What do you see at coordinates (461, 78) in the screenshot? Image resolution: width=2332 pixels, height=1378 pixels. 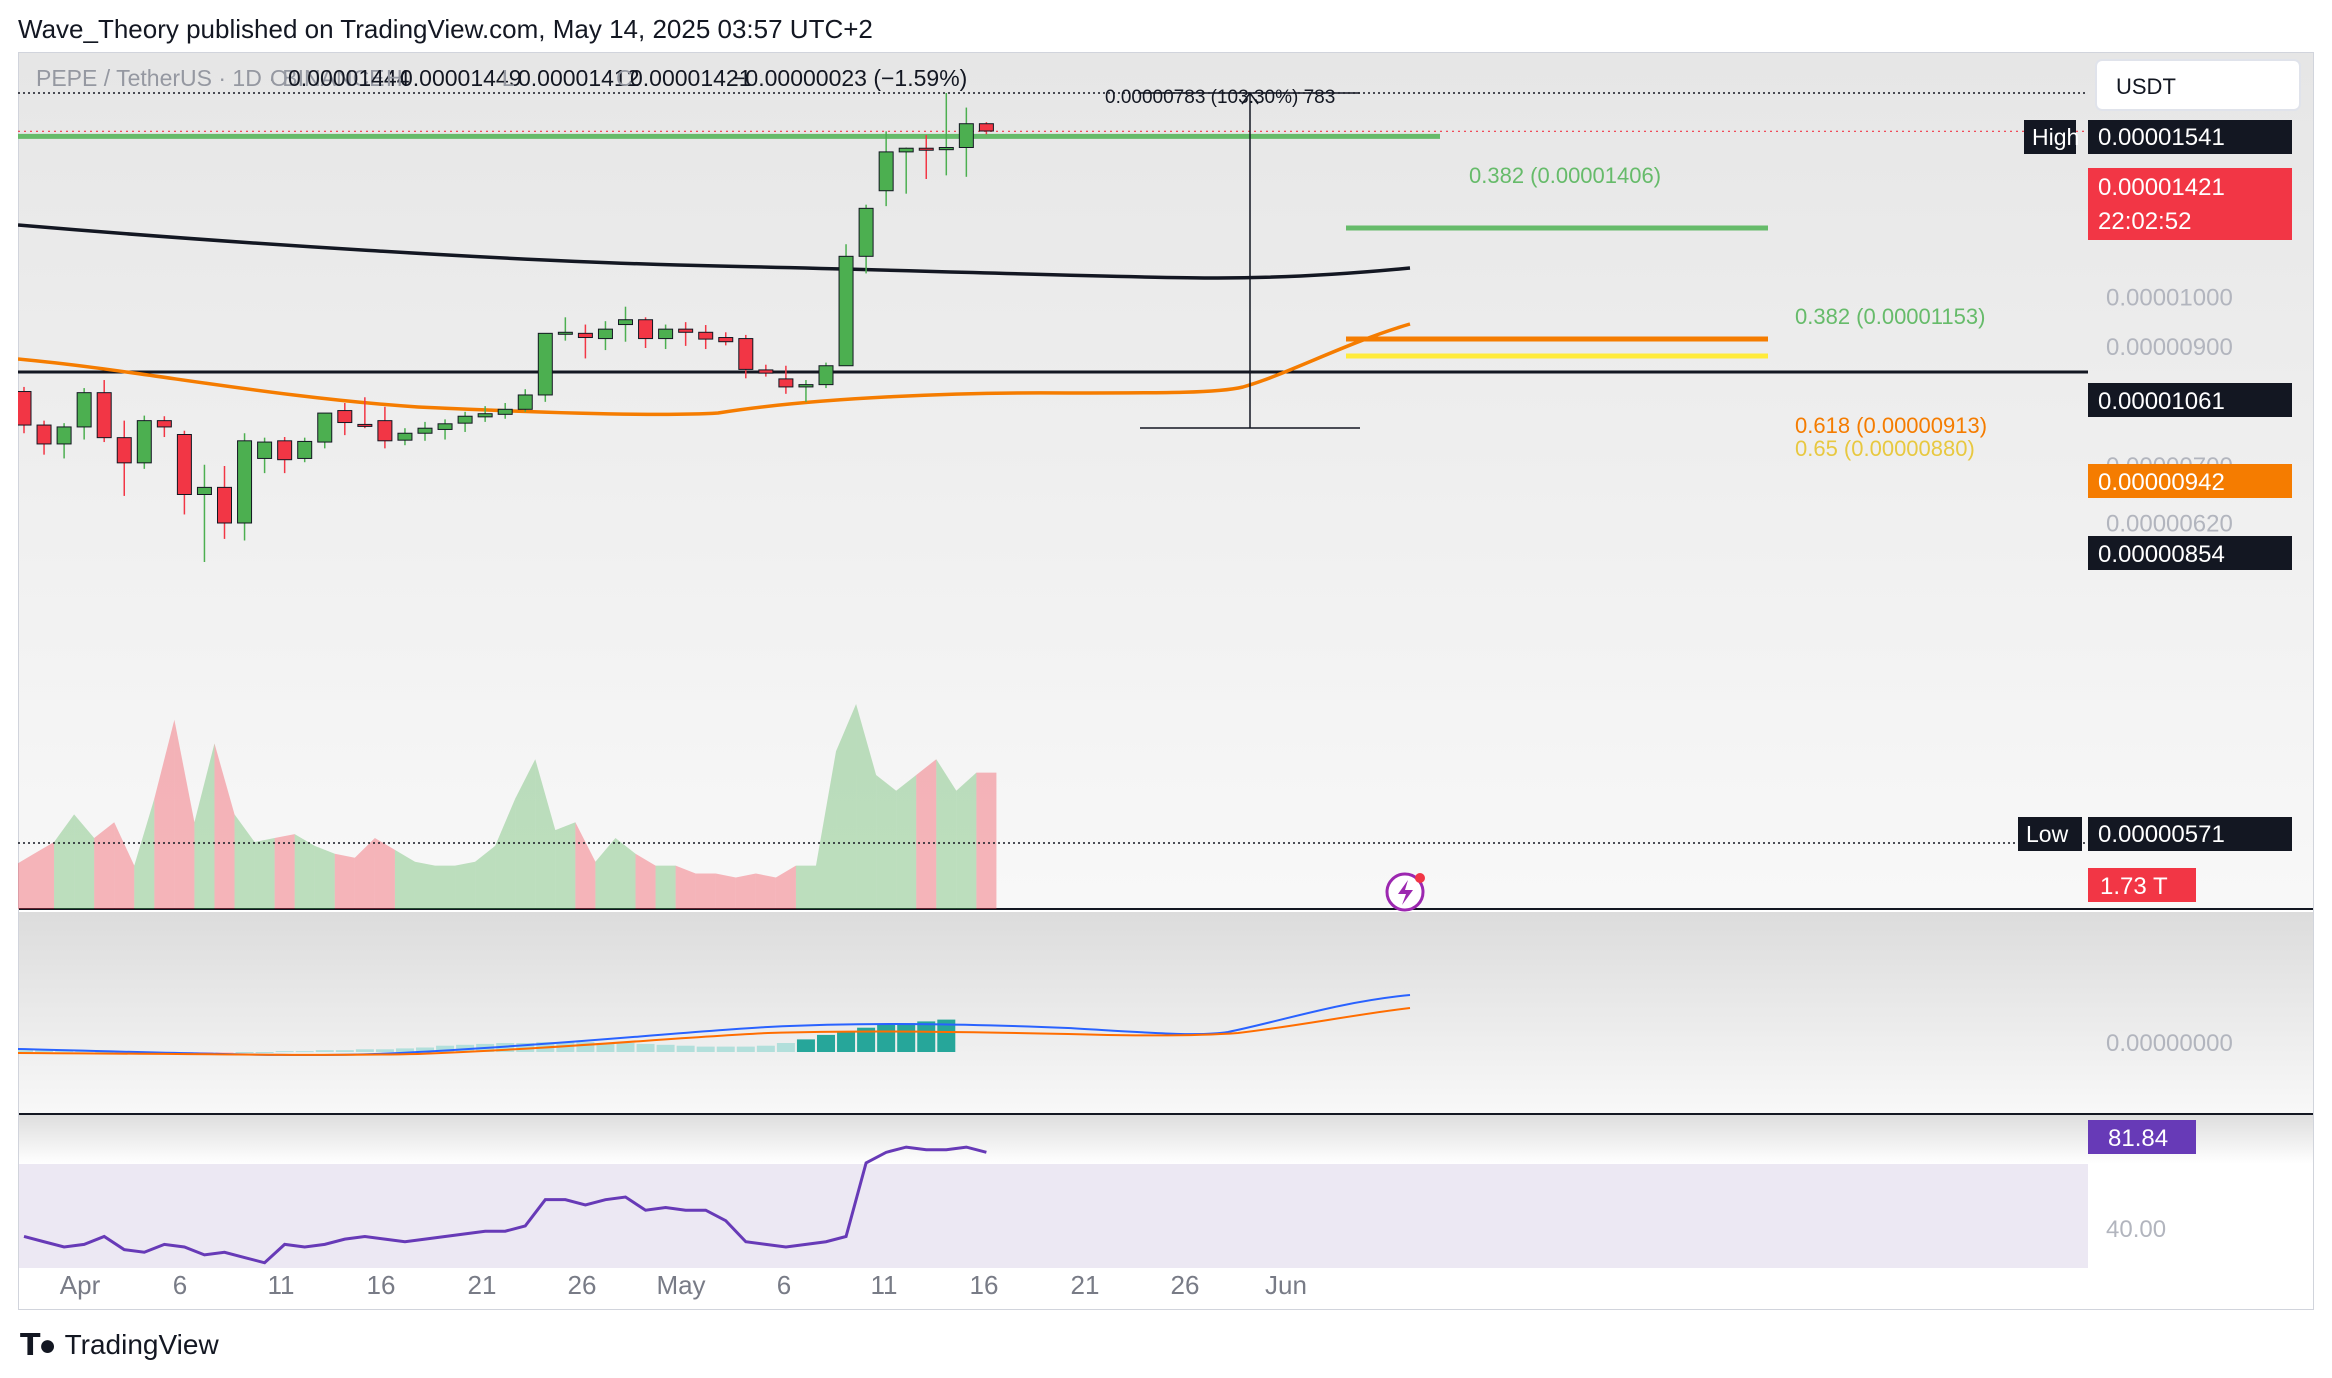 I see `high-value: 0.00001449` at bounding box center [461, 78].